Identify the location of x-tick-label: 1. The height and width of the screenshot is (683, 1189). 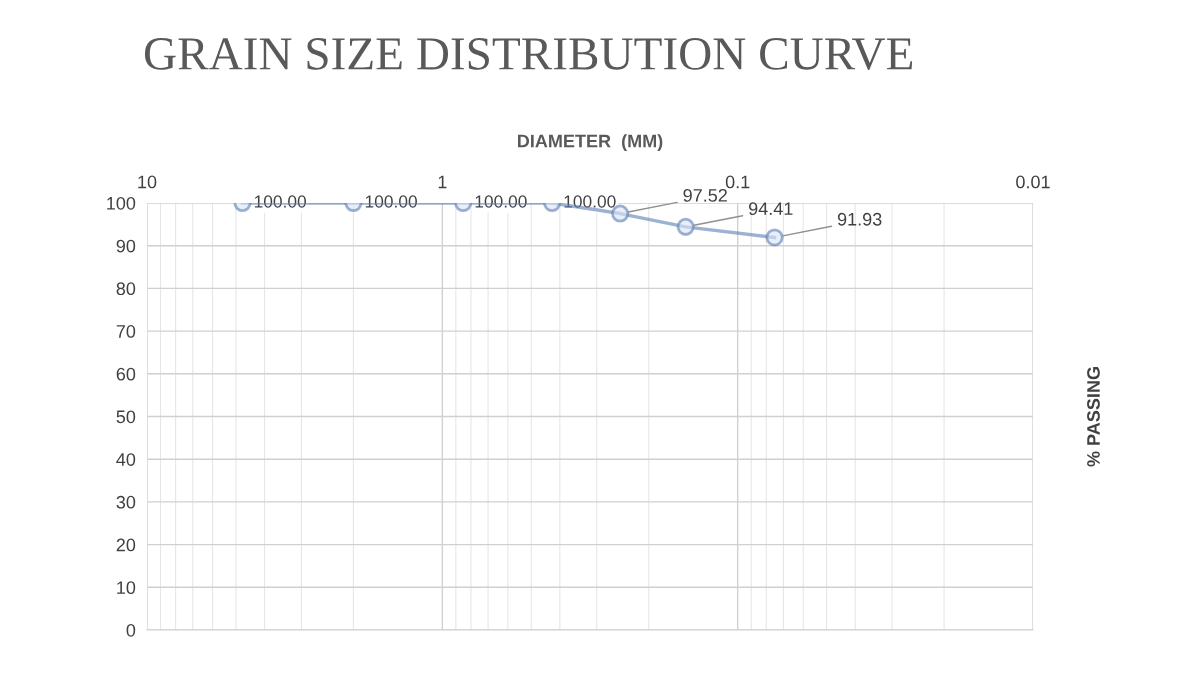
(442, 182).